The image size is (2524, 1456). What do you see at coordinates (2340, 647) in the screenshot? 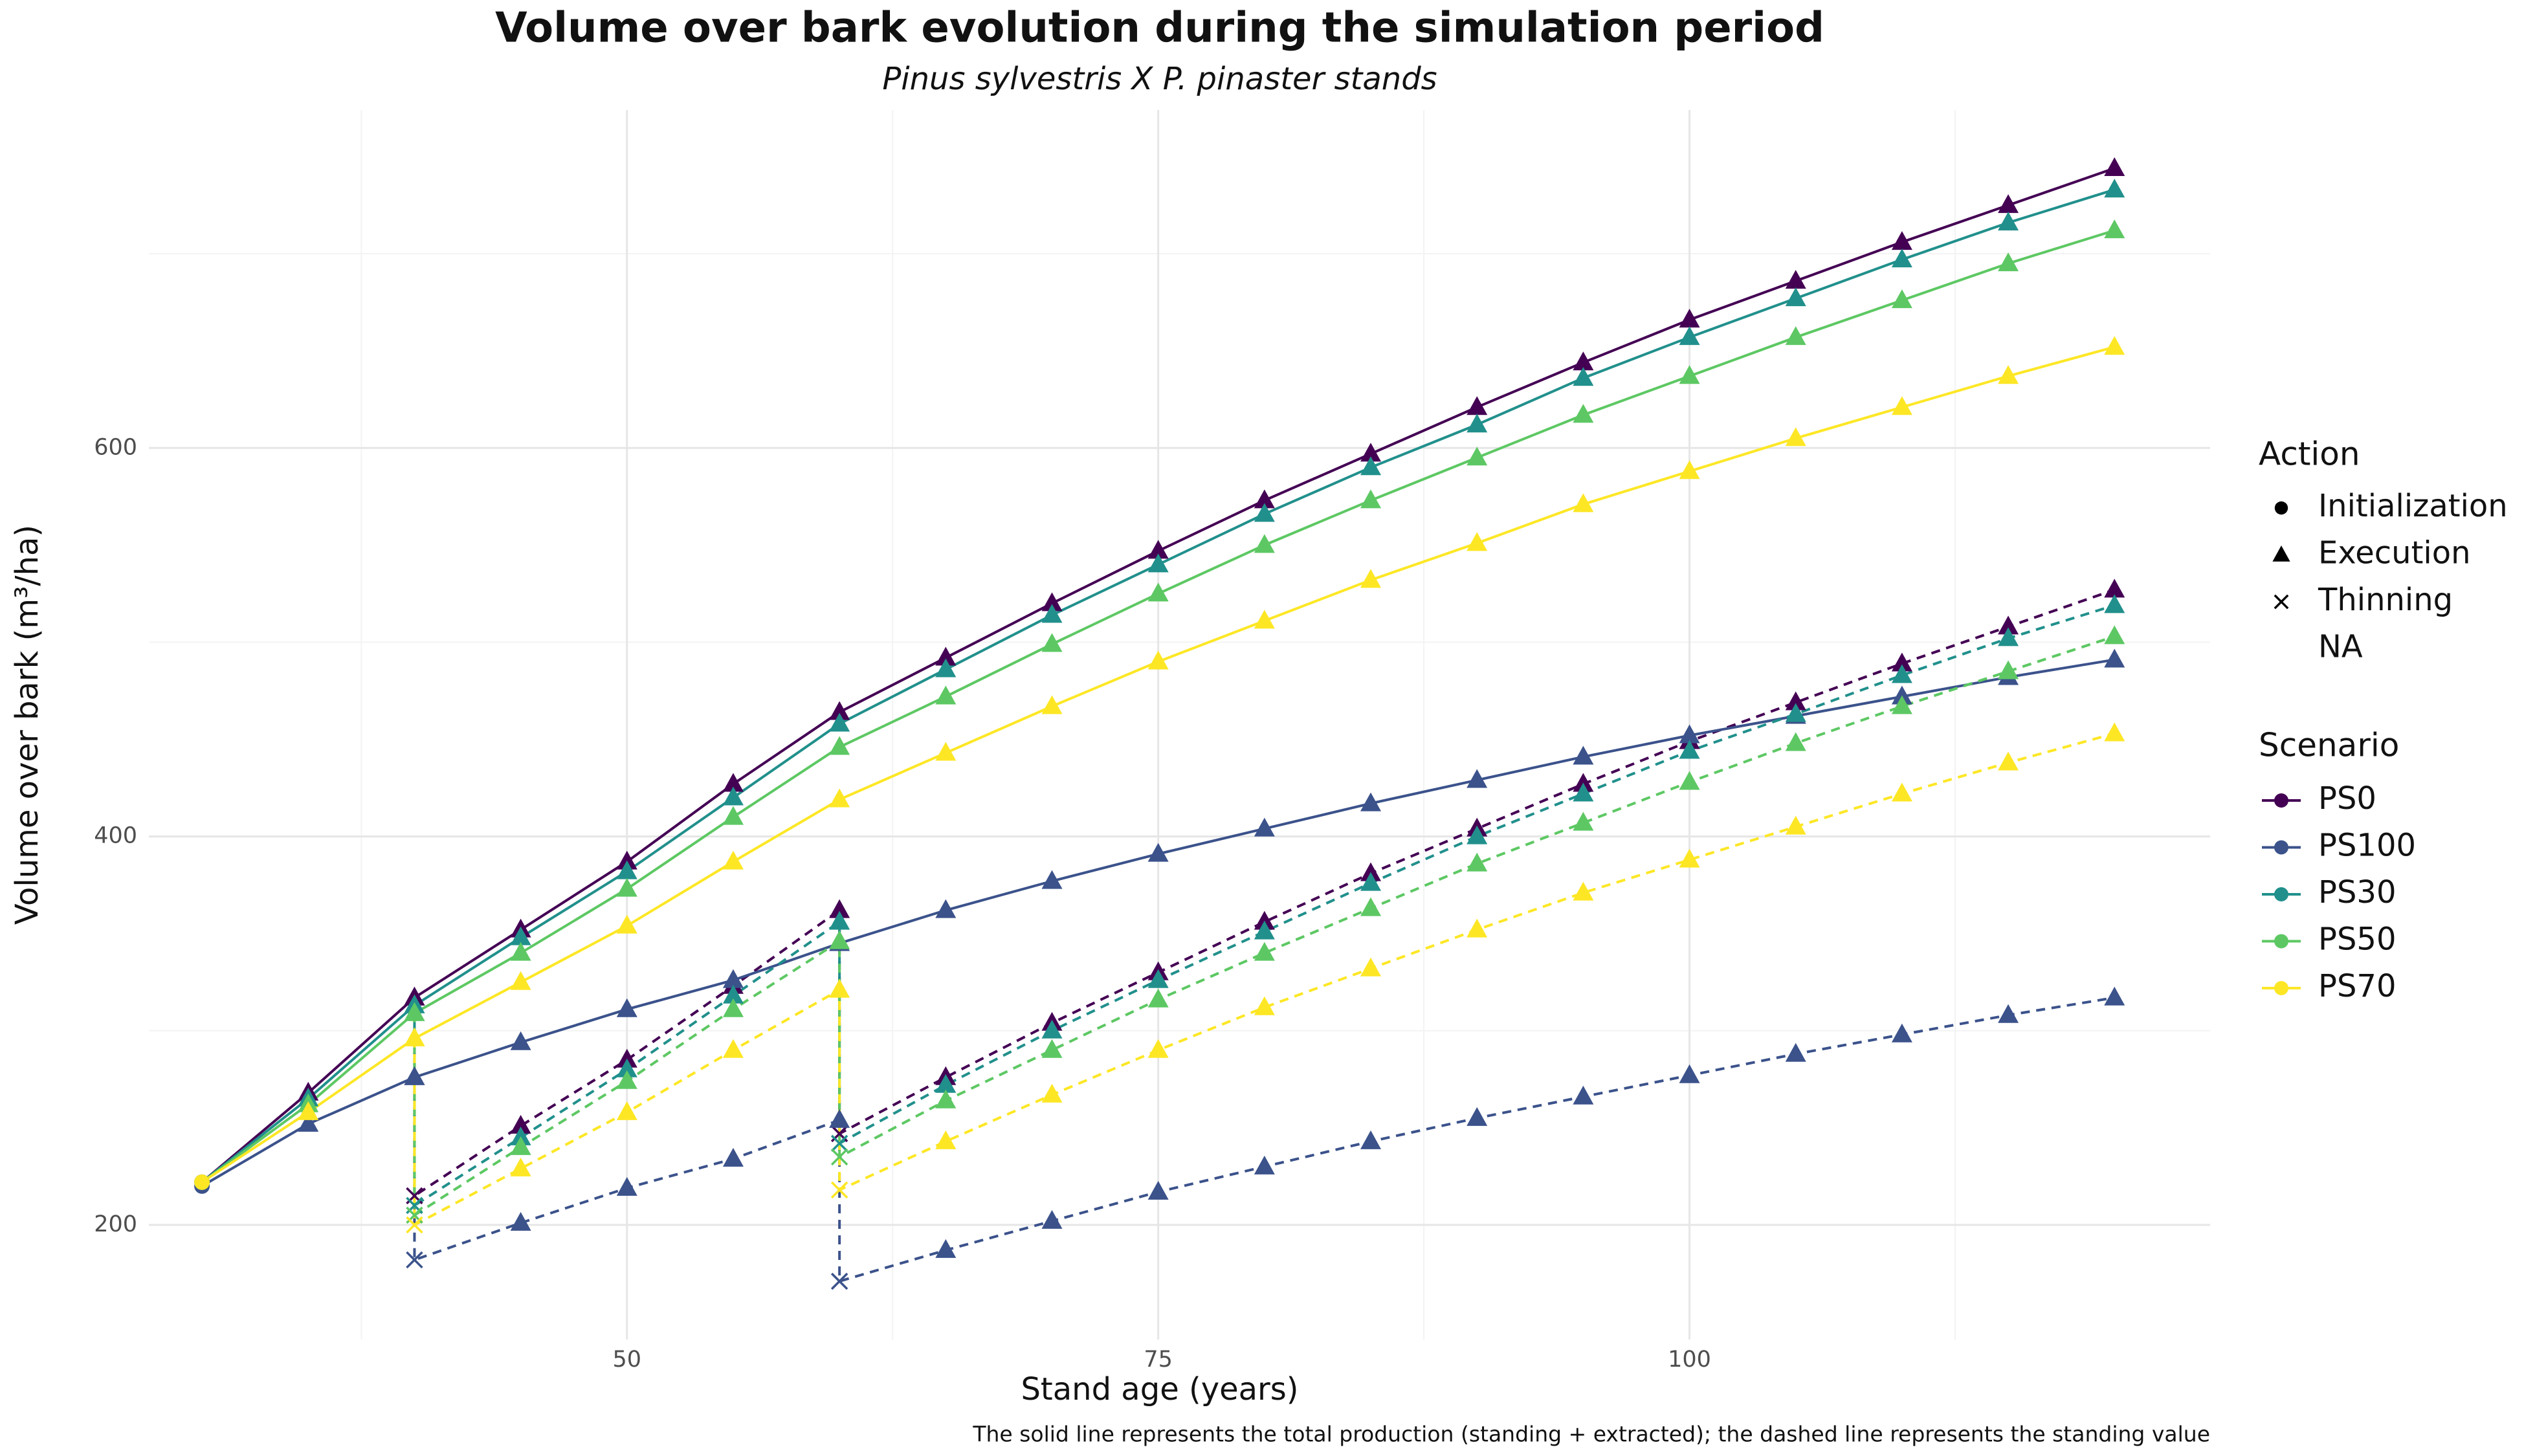
I see `legend-label: NA` at bounding box center [2340, 647].